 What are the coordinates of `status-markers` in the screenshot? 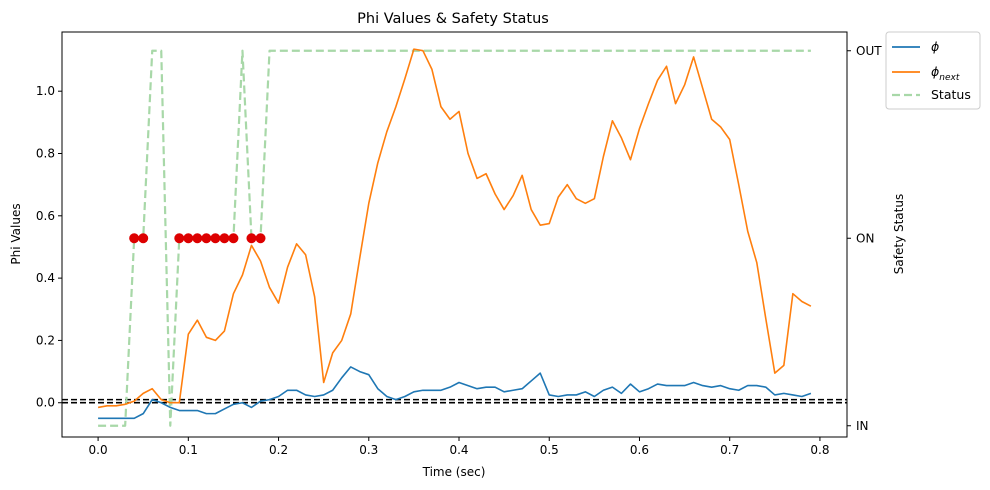 It's located at (197, 238).